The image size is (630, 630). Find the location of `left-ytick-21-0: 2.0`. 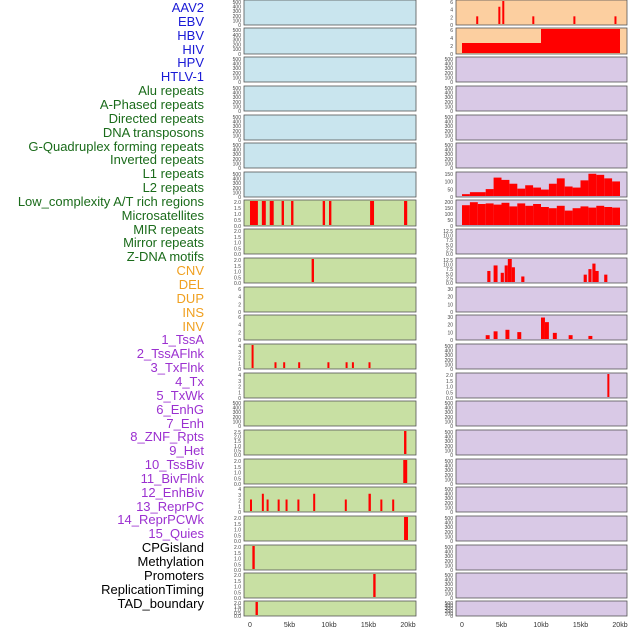

left-ytick-21-0: 2.0 is located at coordinates (237, 604).